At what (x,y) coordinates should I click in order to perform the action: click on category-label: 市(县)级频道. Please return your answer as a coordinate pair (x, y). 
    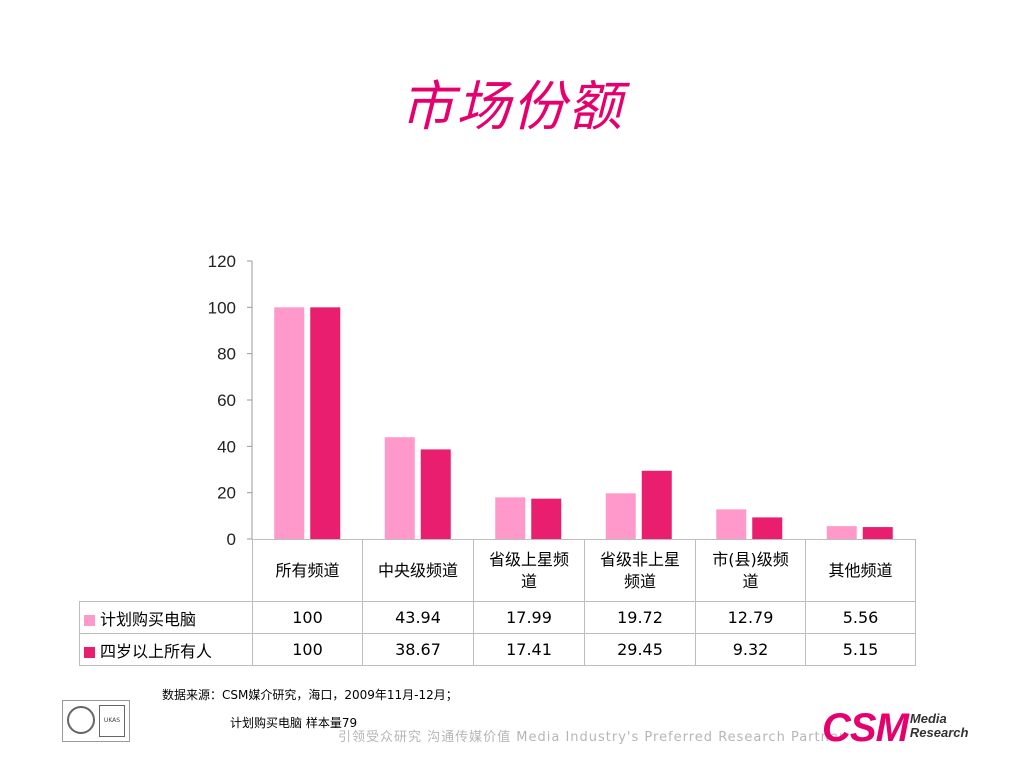
    Looking at the image, I should click on (750, 570).